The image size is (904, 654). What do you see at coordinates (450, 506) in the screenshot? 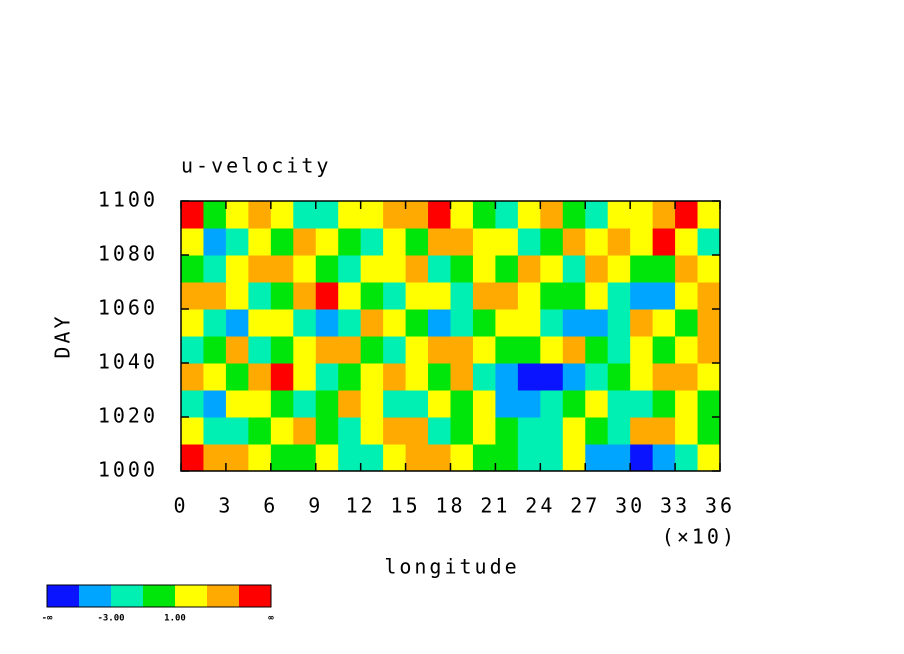
I see `x-tick-label: 18` at bounding box center [450, 506].